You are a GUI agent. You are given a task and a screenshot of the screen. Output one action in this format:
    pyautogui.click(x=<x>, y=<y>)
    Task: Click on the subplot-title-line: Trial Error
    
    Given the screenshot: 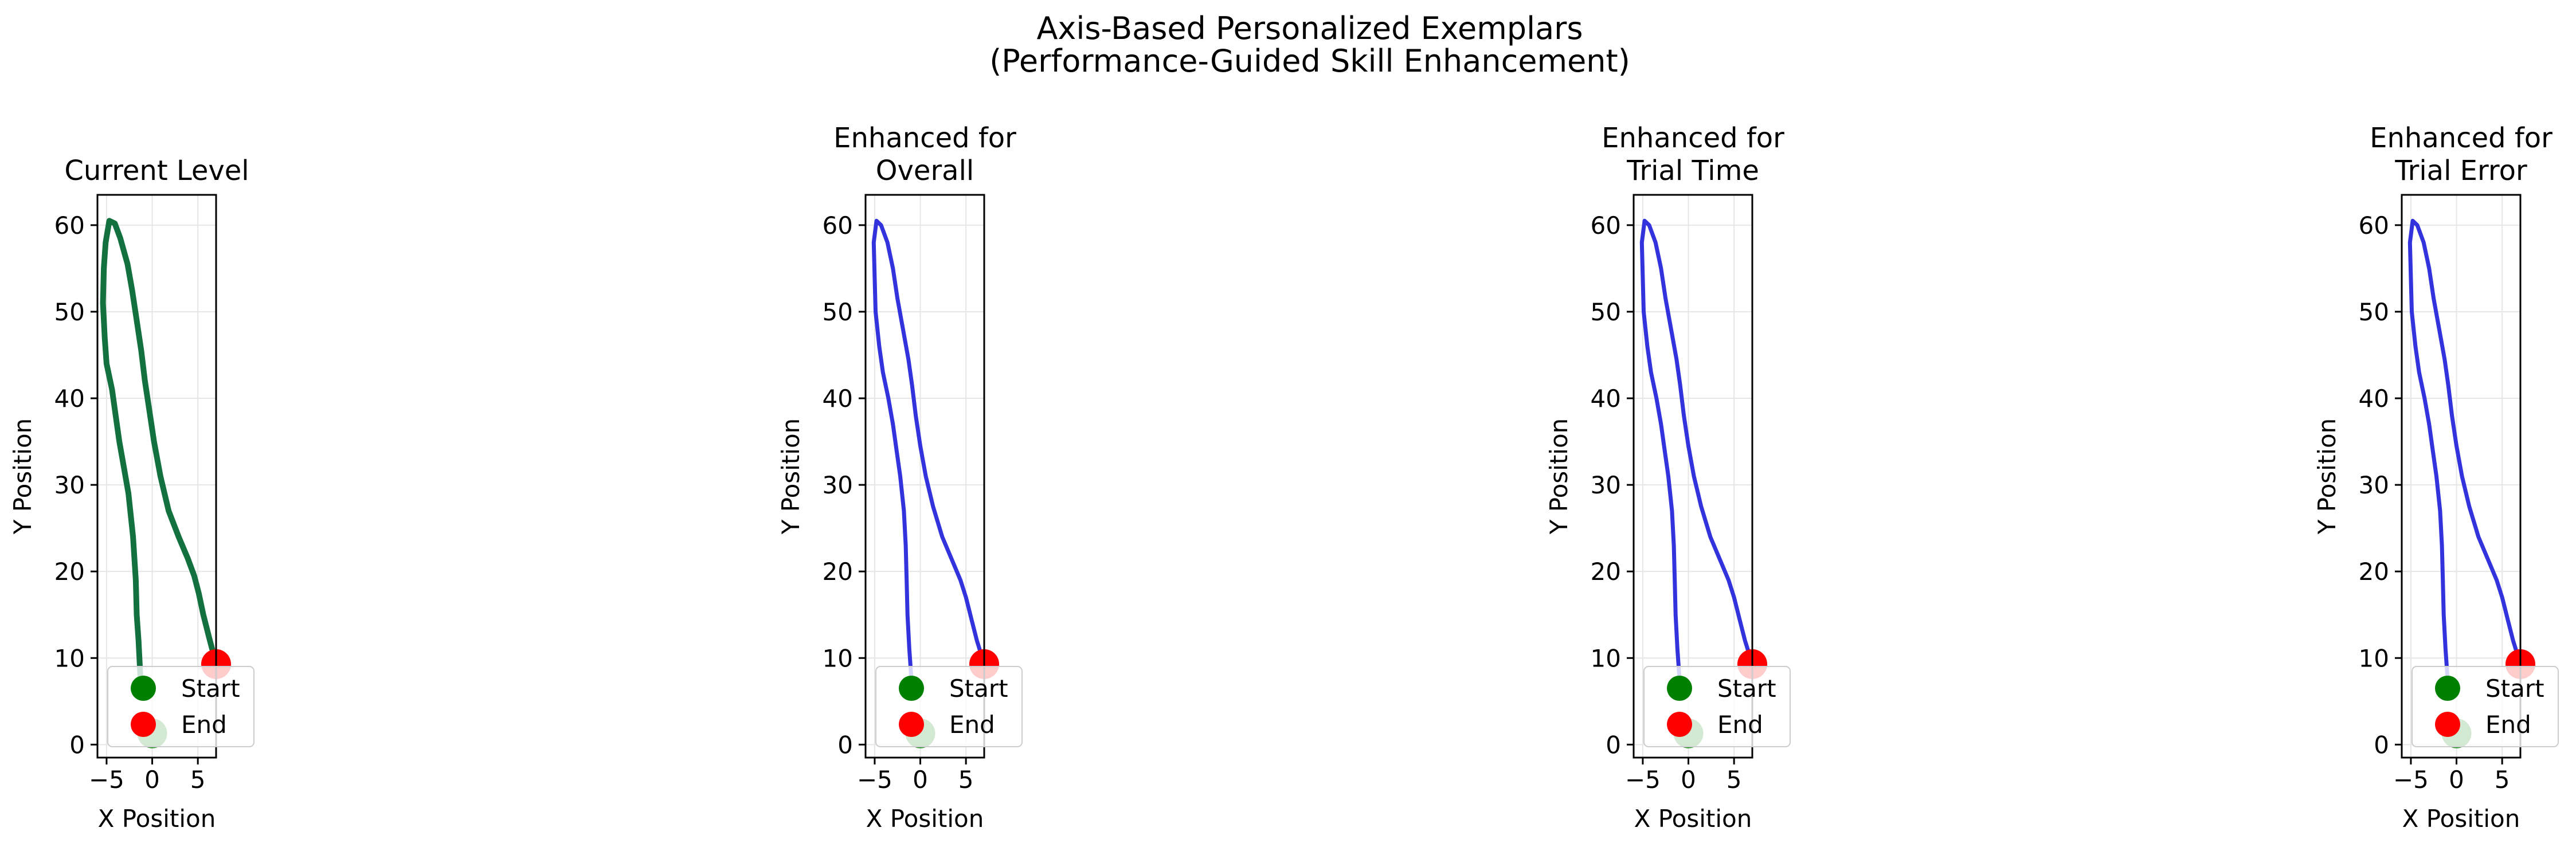 What is the action you would take?
    pyautogui.click(x=2460, y=171)
    